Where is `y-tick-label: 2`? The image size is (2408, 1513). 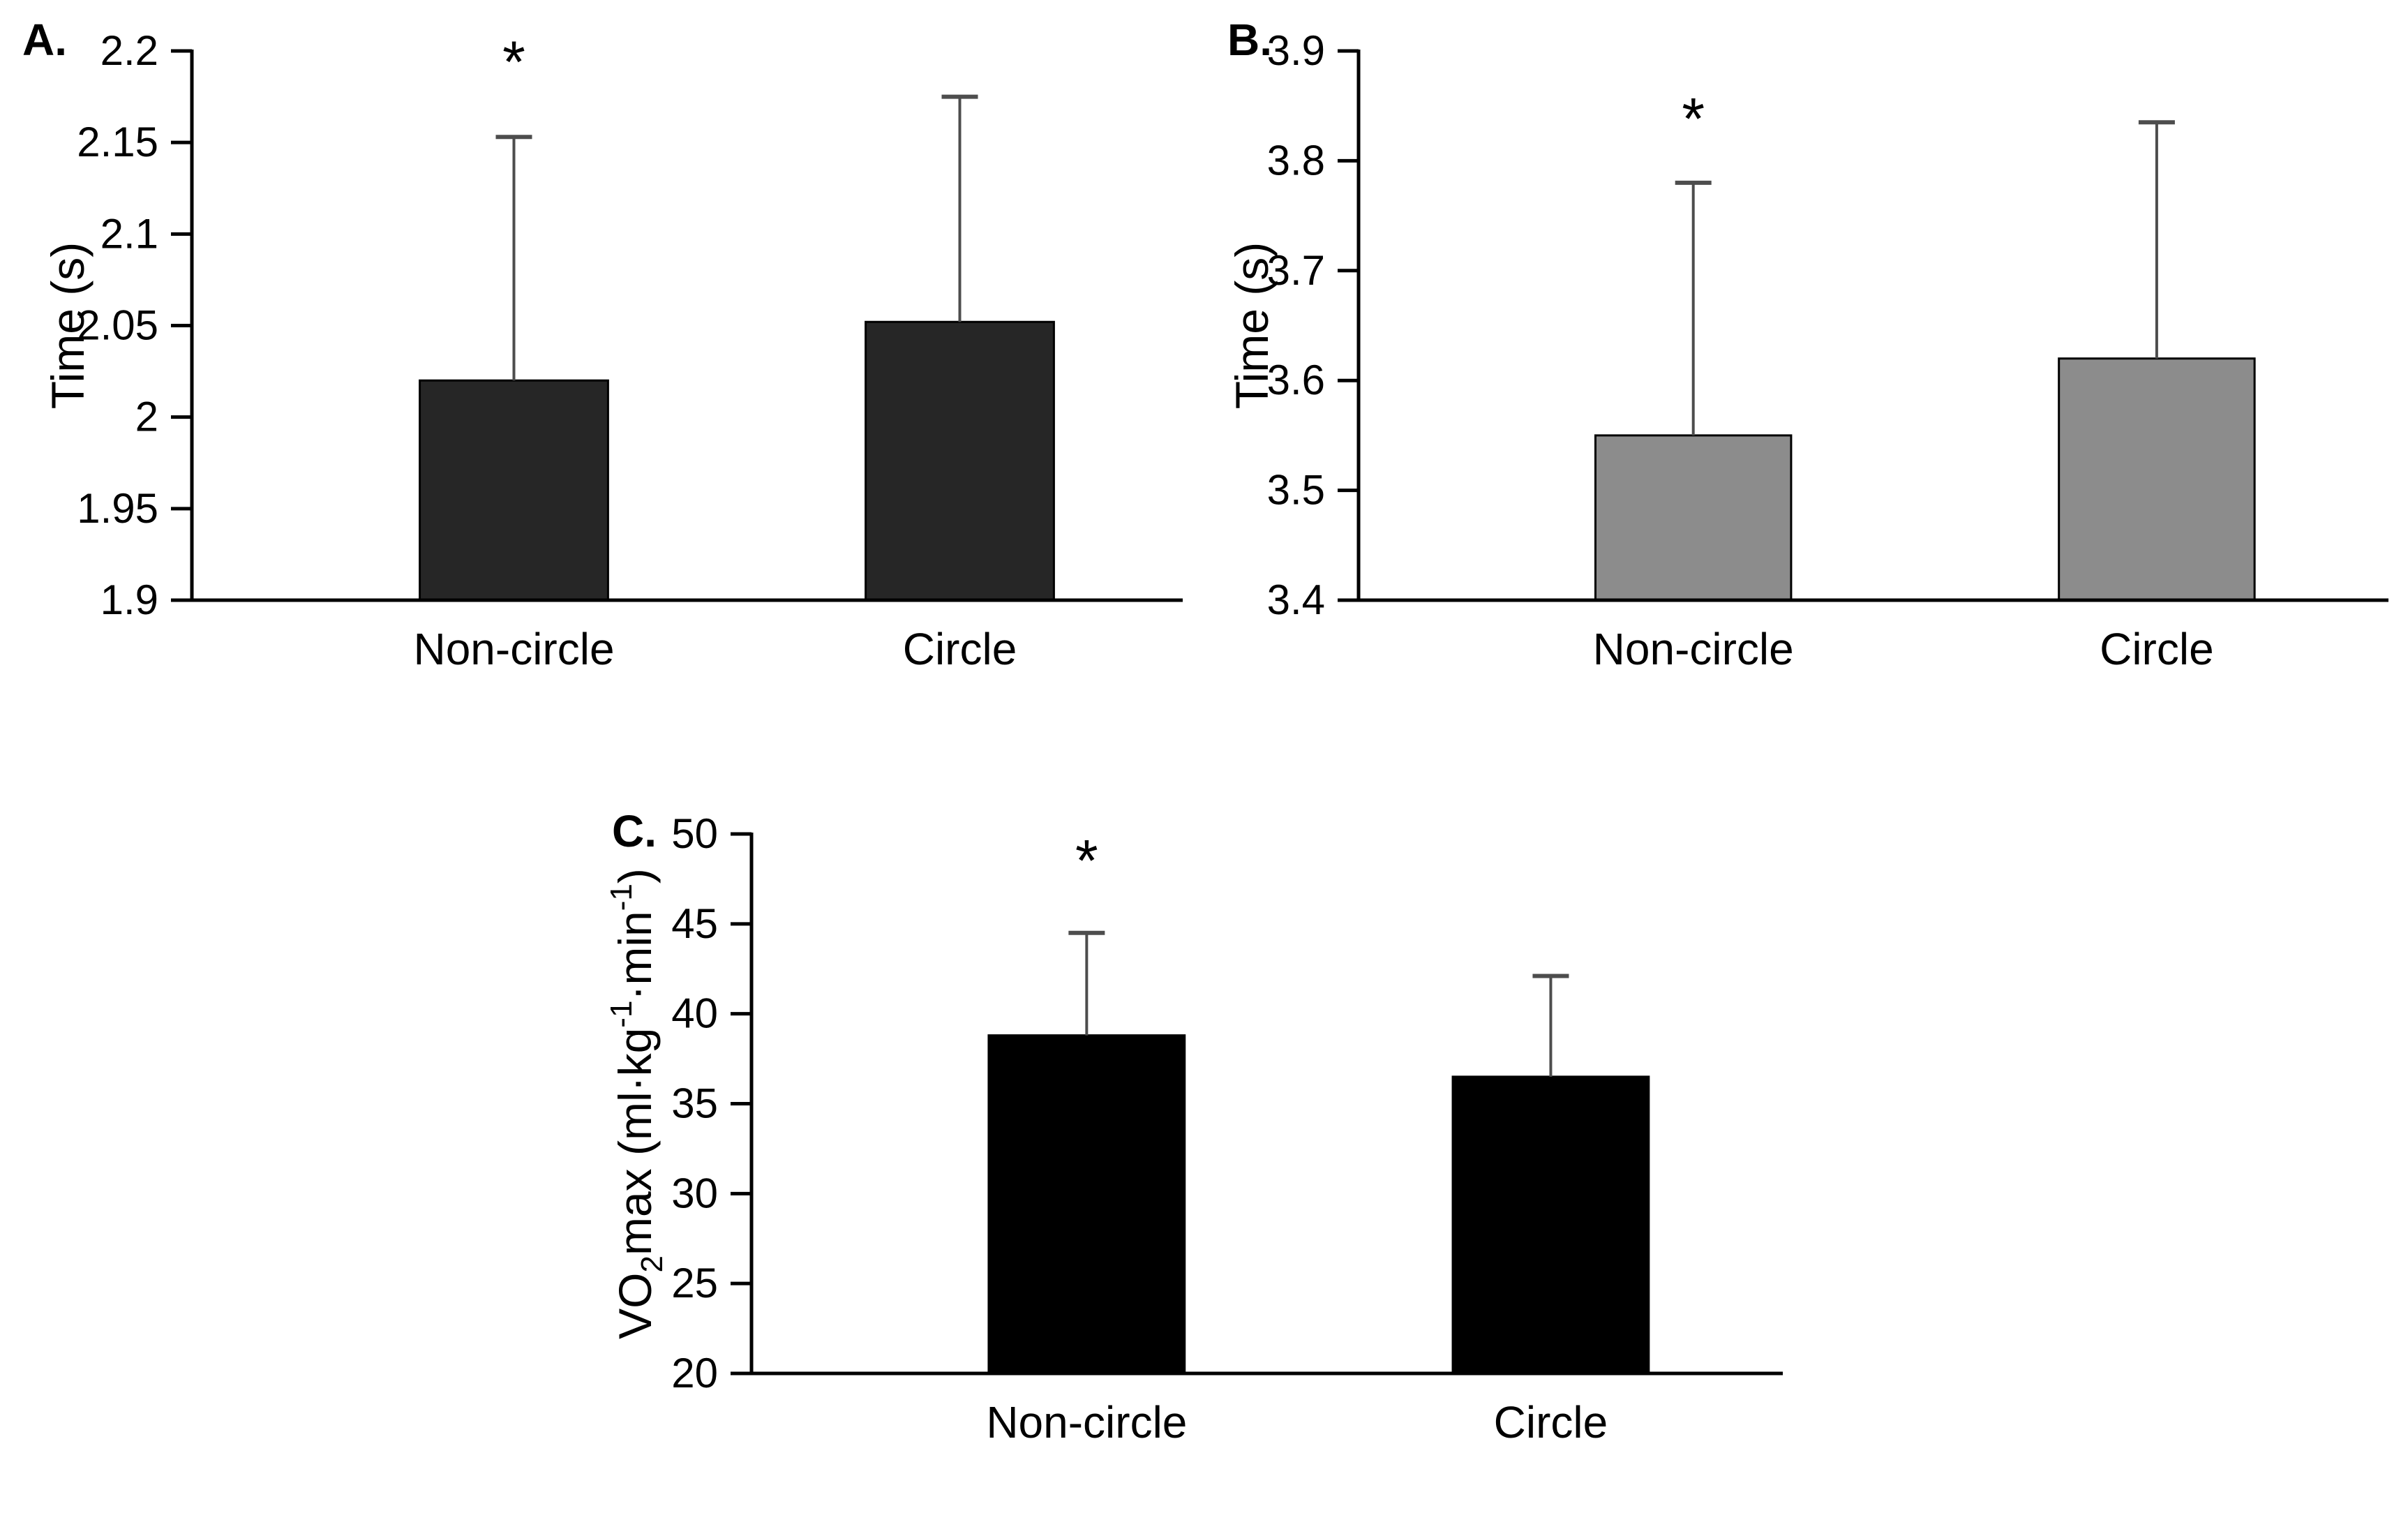 y-tick-label: 2 is located at coordinates (147, 417).